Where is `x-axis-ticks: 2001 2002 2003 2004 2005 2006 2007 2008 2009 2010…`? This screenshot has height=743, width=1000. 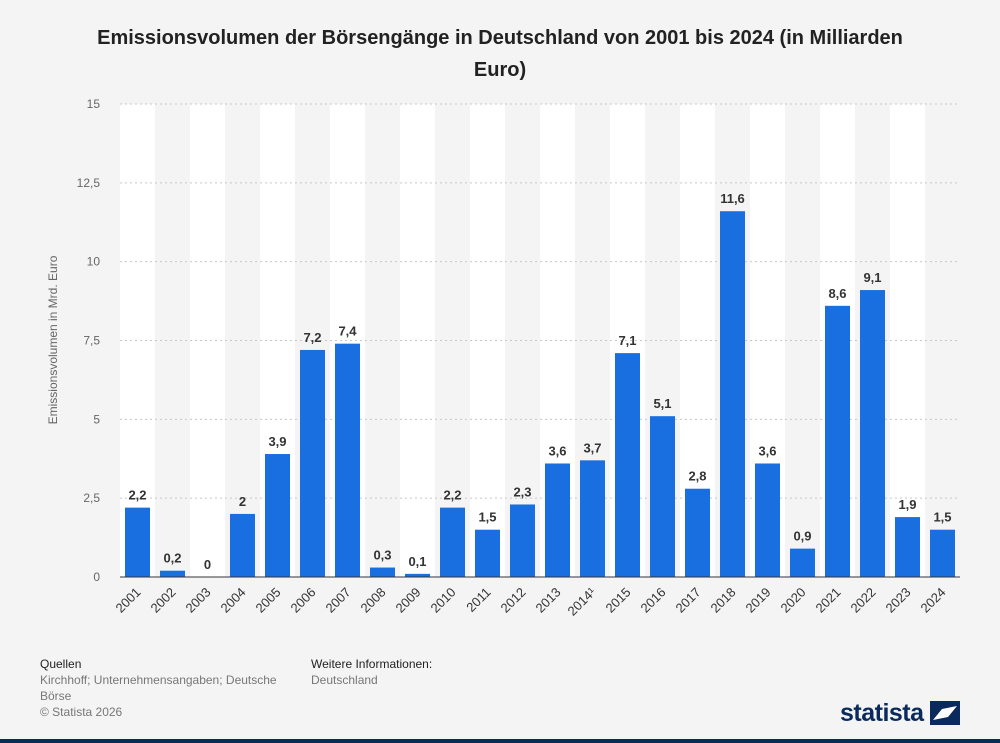
x-axis-ticks: 2001 2002 2003 2004 2005 2006 2007 2008 2009 2010… is located at coordinates (531, 601).